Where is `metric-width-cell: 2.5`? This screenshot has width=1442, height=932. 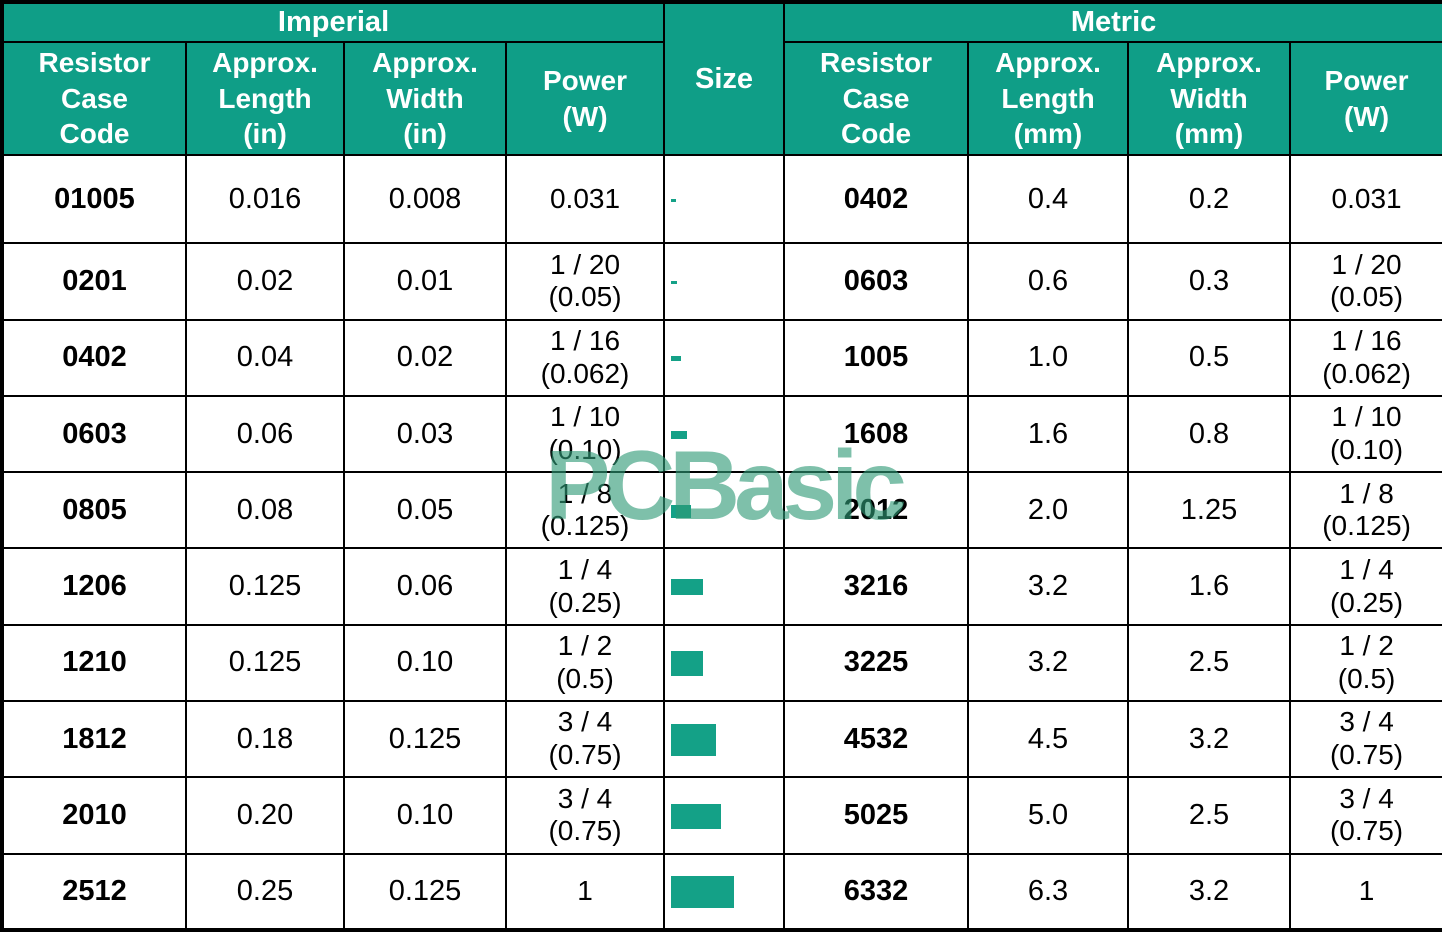 metric-width-cell: 2.5 is located at coordinates (1209, 663).